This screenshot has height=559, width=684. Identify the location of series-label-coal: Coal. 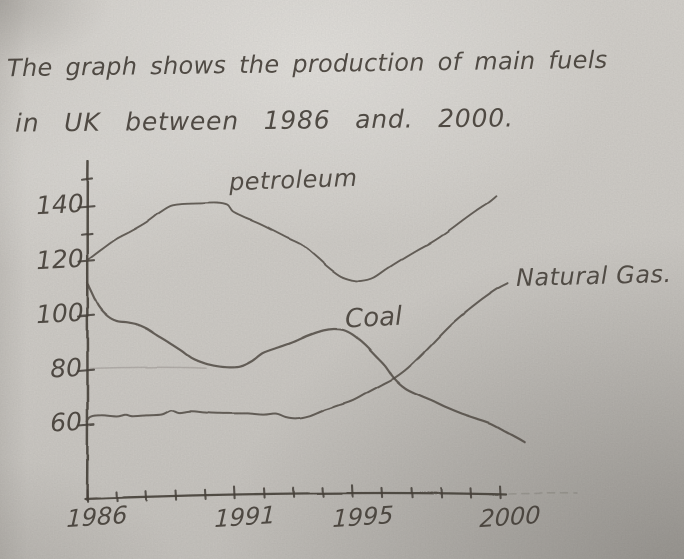
(373, 318).